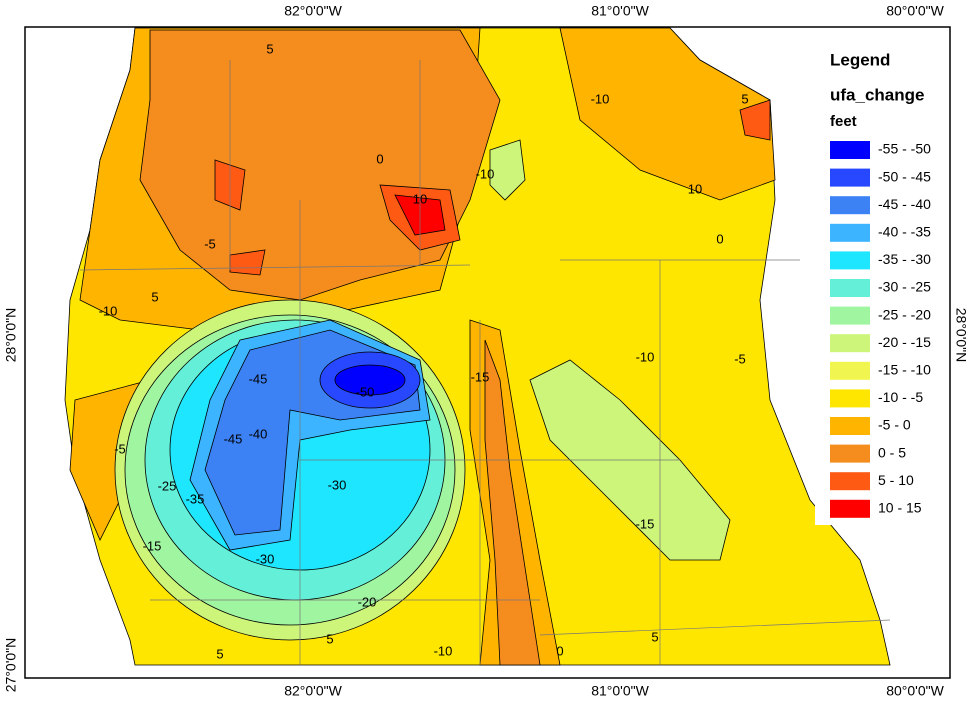 The image size is (971, 705). Describe the element at coordinates (313, 11) in the screenshot. I see `axis-label-top: 82°0'0"W` at that location.